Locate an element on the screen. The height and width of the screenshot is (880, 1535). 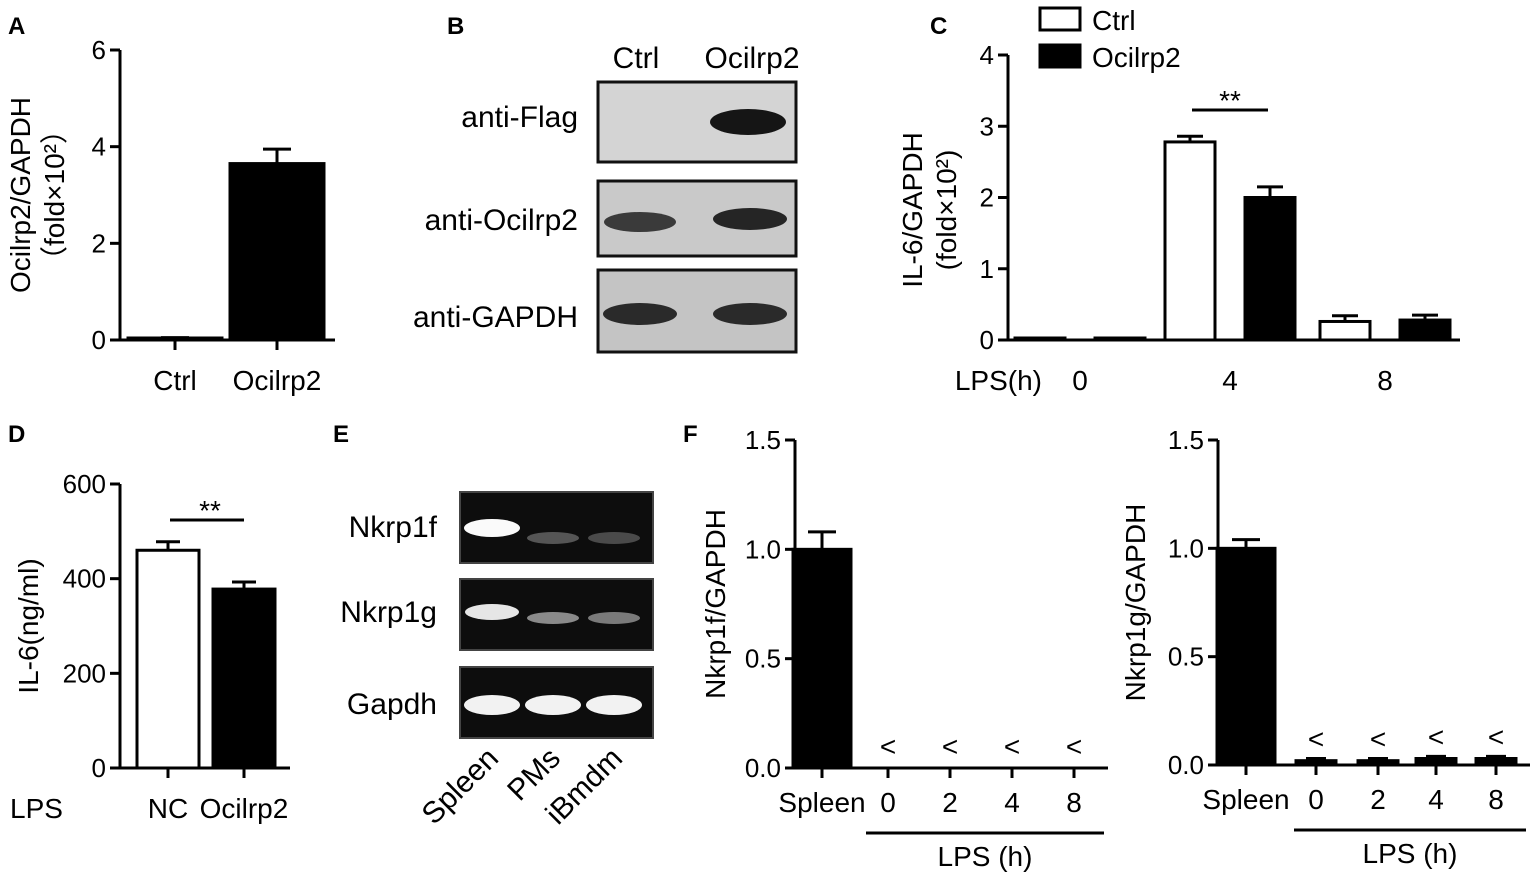
y-tick-label: 1 is located at coordinates (987, 269).